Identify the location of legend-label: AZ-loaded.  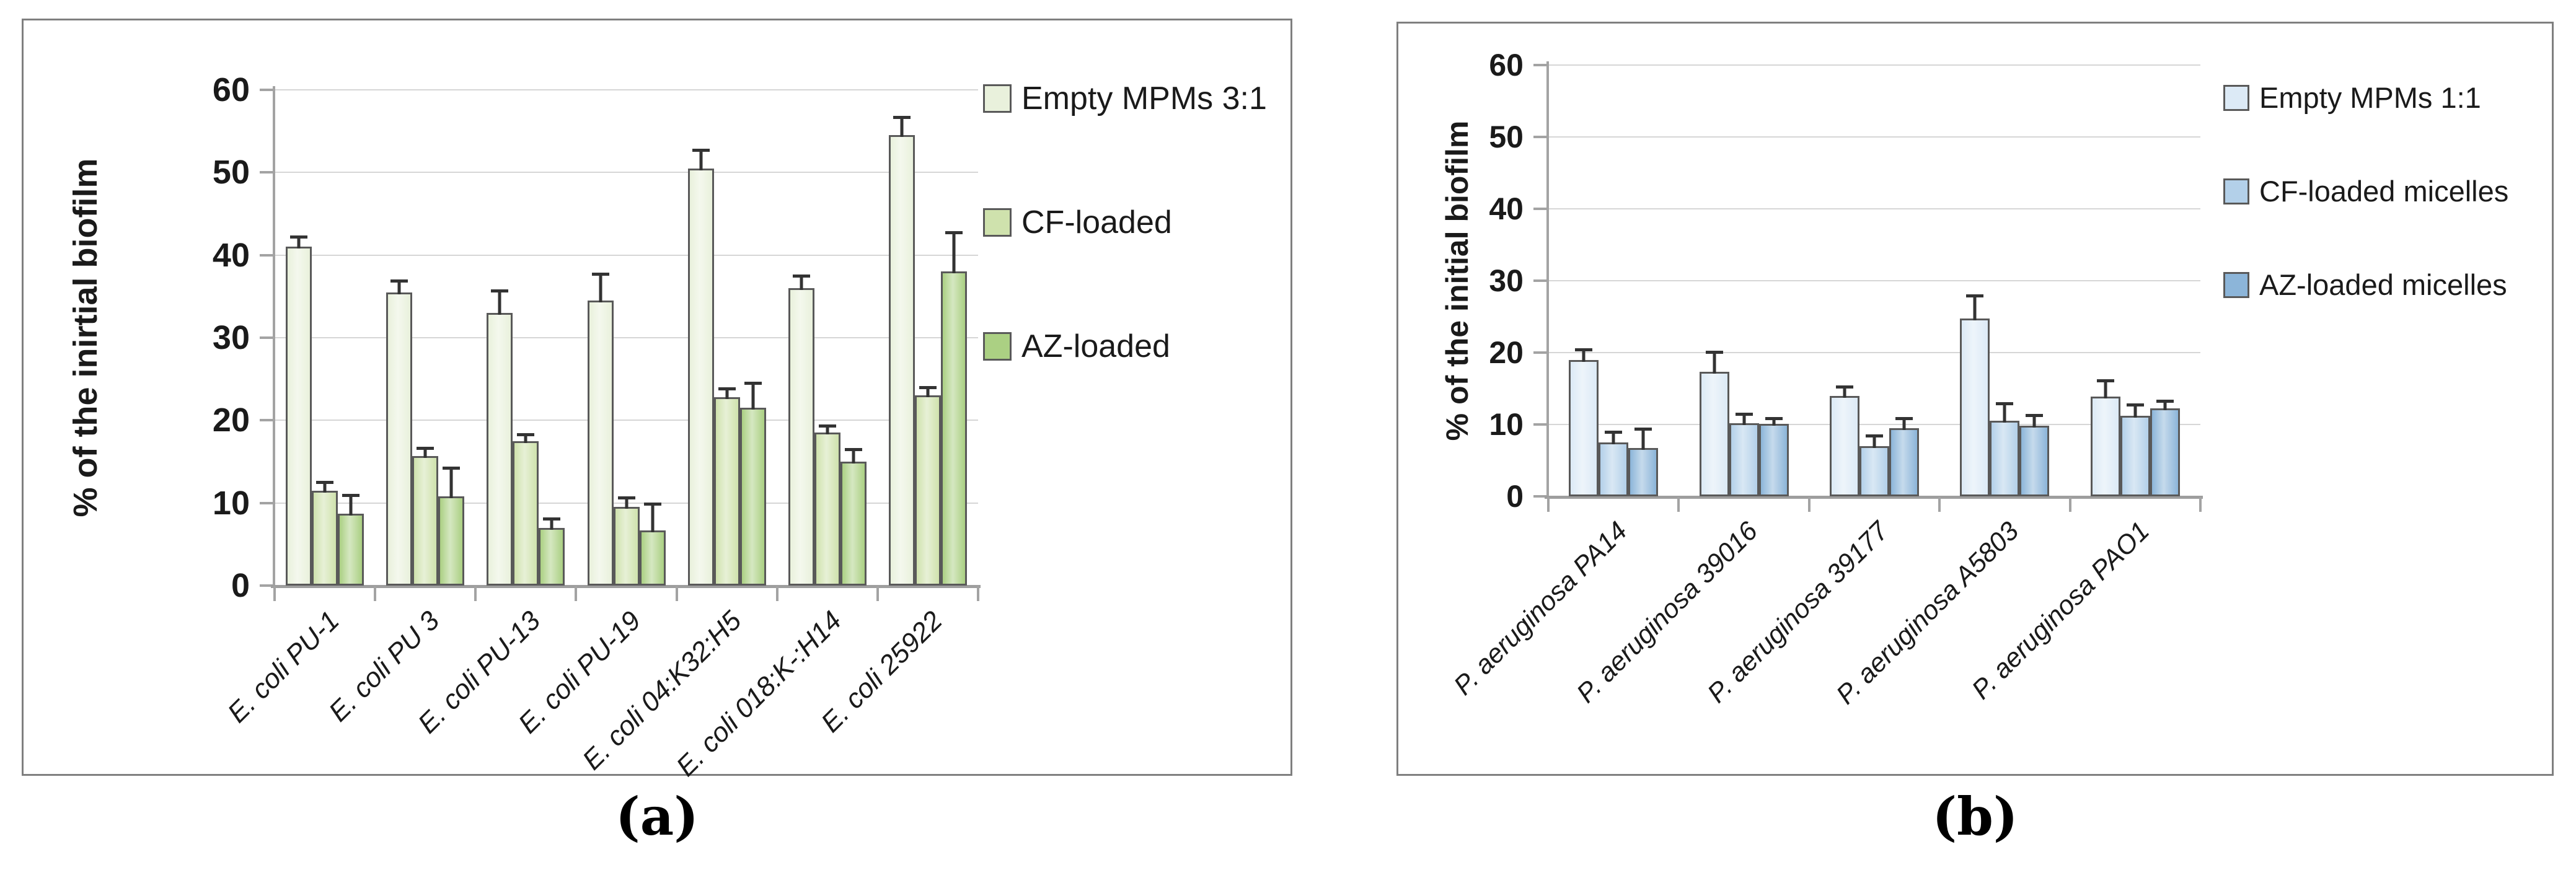
(1095, 346).